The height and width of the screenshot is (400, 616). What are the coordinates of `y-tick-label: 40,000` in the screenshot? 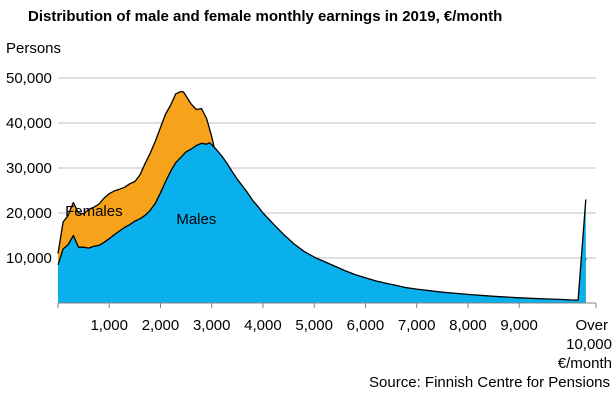 It's located at (29, 123).